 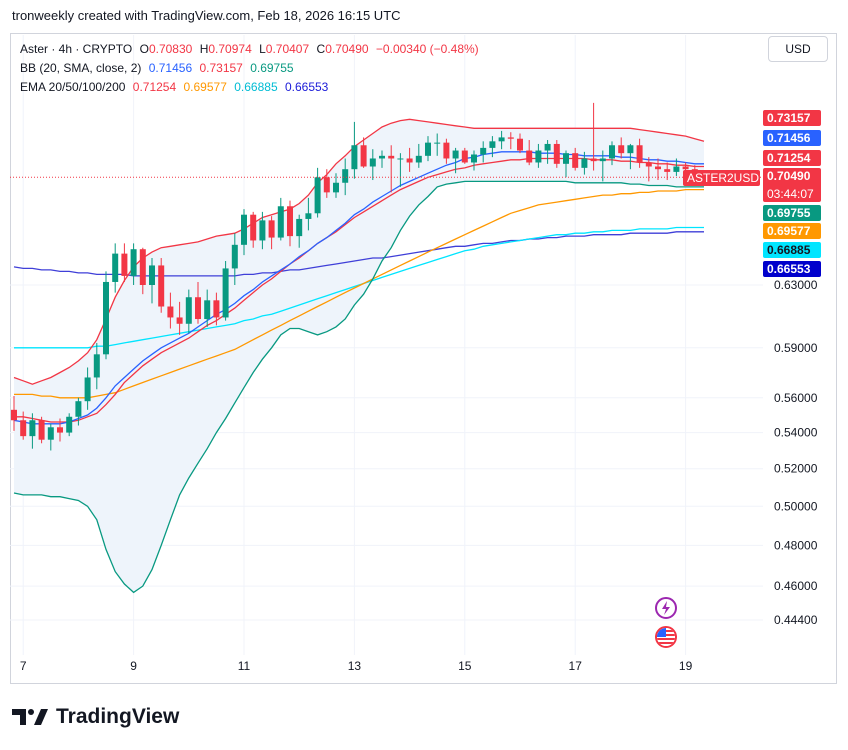 I want to click on bb-upper-price-label: 0.73157, so click(x=792, y=118).